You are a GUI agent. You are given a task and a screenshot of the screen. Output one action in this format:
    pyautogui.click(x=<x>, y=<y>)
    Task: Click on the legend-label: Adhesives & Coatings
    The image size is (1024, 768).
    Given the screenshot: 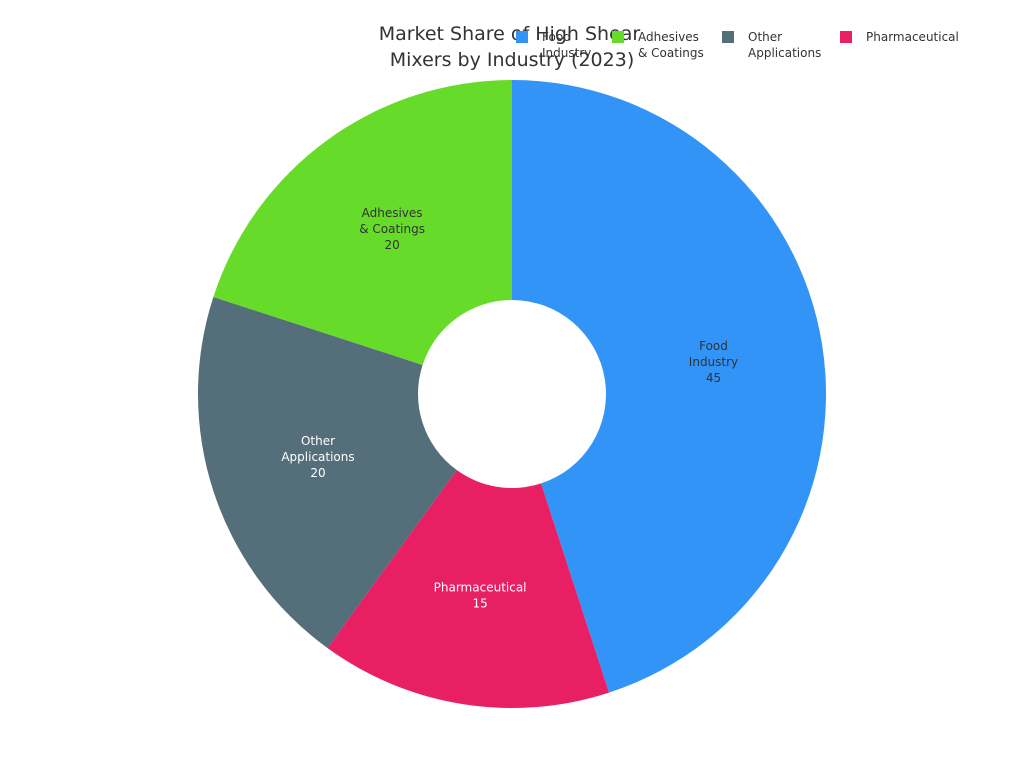 What is the action you would take?
    pyautogui.click(x=671, y=45)
    